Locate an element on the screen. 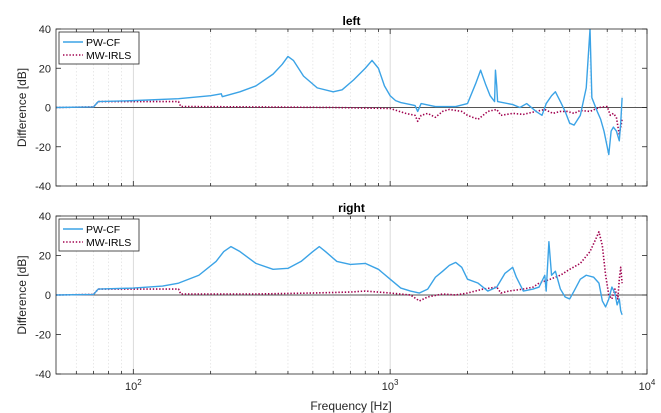 The height and width of the screenshot is (413, 661). panel-title: right is located at coordinates (351, 208).